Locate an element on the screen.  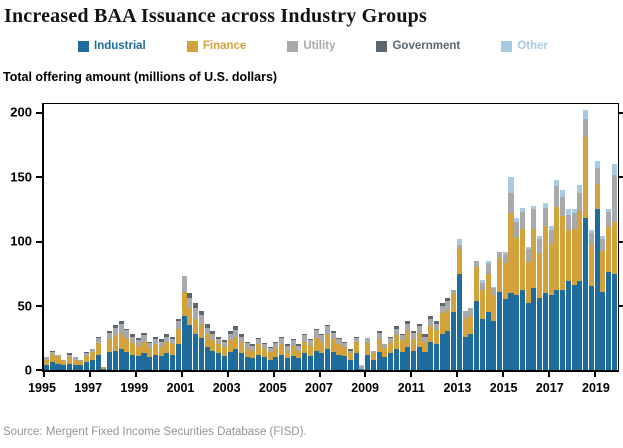
legend-label: Utility is located at coordinates (319, 46).